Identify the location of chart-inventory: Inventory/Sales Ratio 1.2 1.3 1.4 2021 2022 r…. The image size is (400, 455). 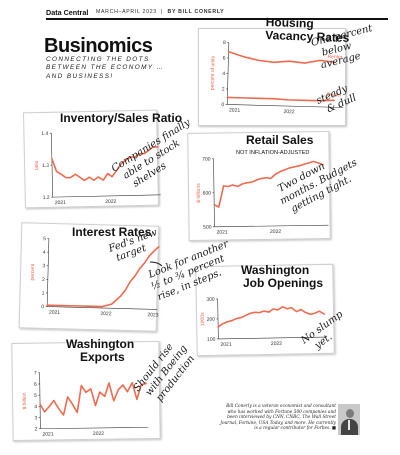
(108, 158).